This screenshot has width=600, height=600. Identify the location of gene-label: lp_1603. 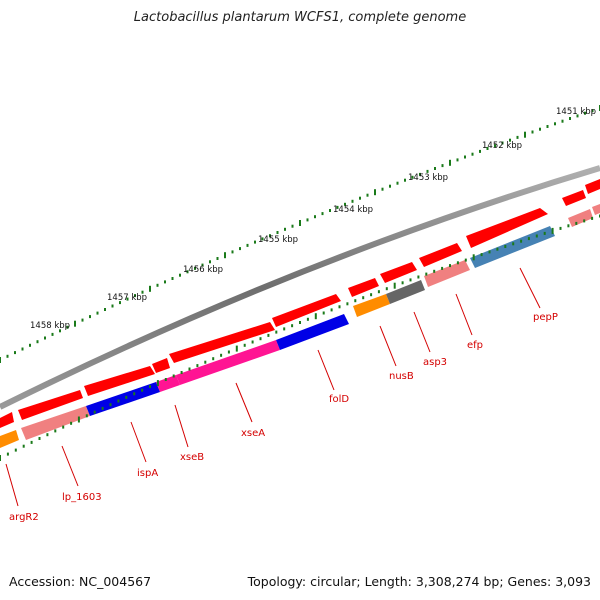
(82, 497).